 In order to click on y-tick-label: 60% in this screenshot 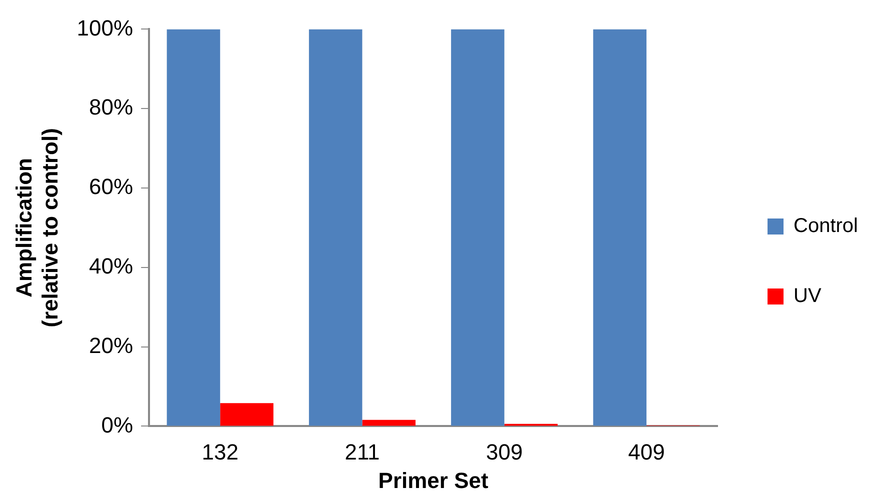, I will do `click(111, 187)`.